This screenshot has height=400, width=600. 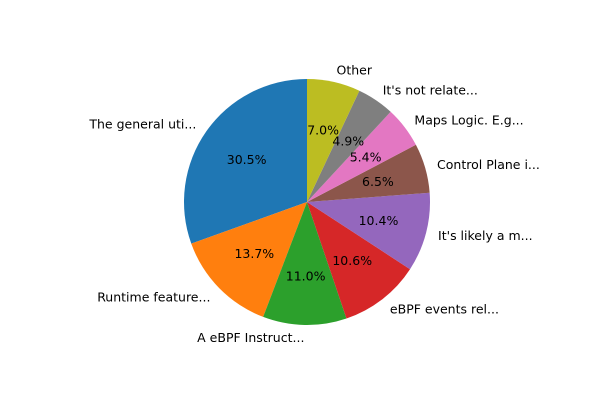 I want to click on slice-percent-label: 5.4%, so click(x=366, y=157).